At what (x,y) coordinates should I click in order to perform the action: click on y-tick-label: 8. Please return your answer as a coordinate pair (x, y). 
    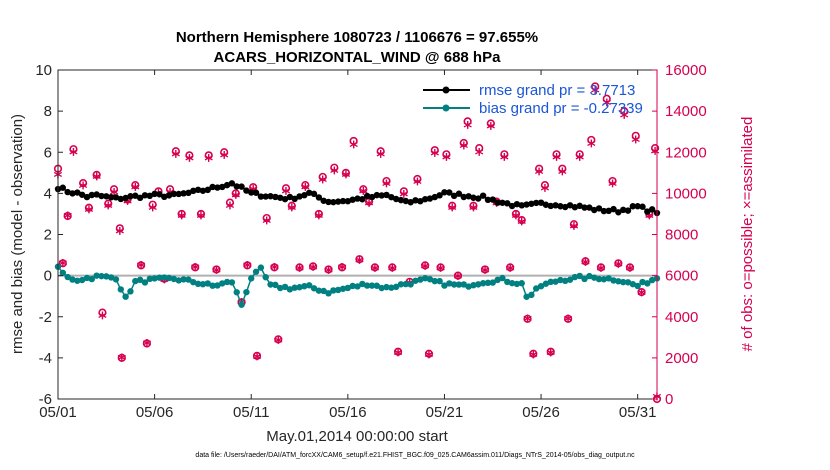
    Looking at the image, I should click on (48, 111).